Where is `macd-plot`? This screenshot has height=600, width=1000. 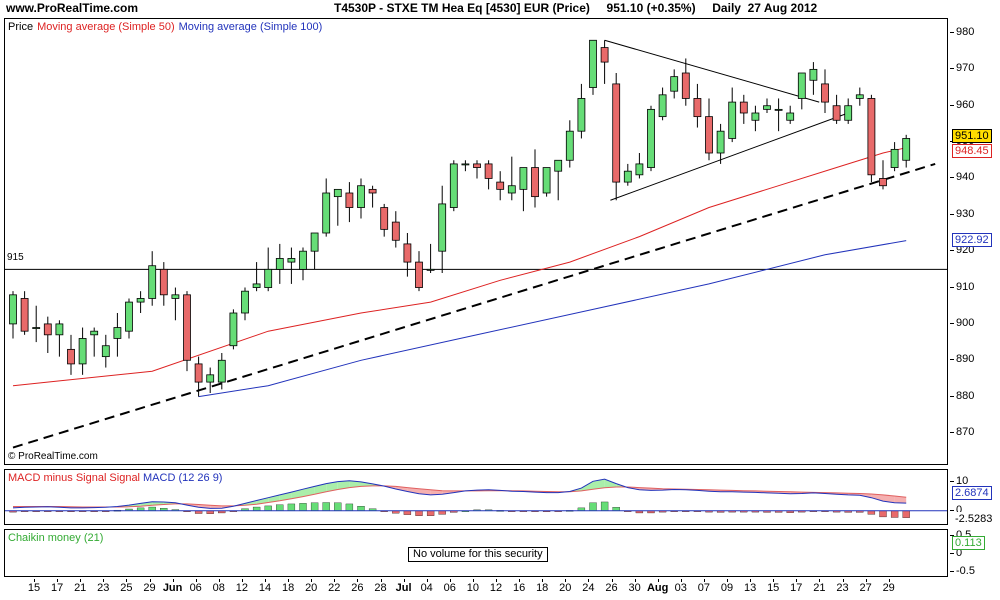
macd-plot is located at coordinates (476, 497).